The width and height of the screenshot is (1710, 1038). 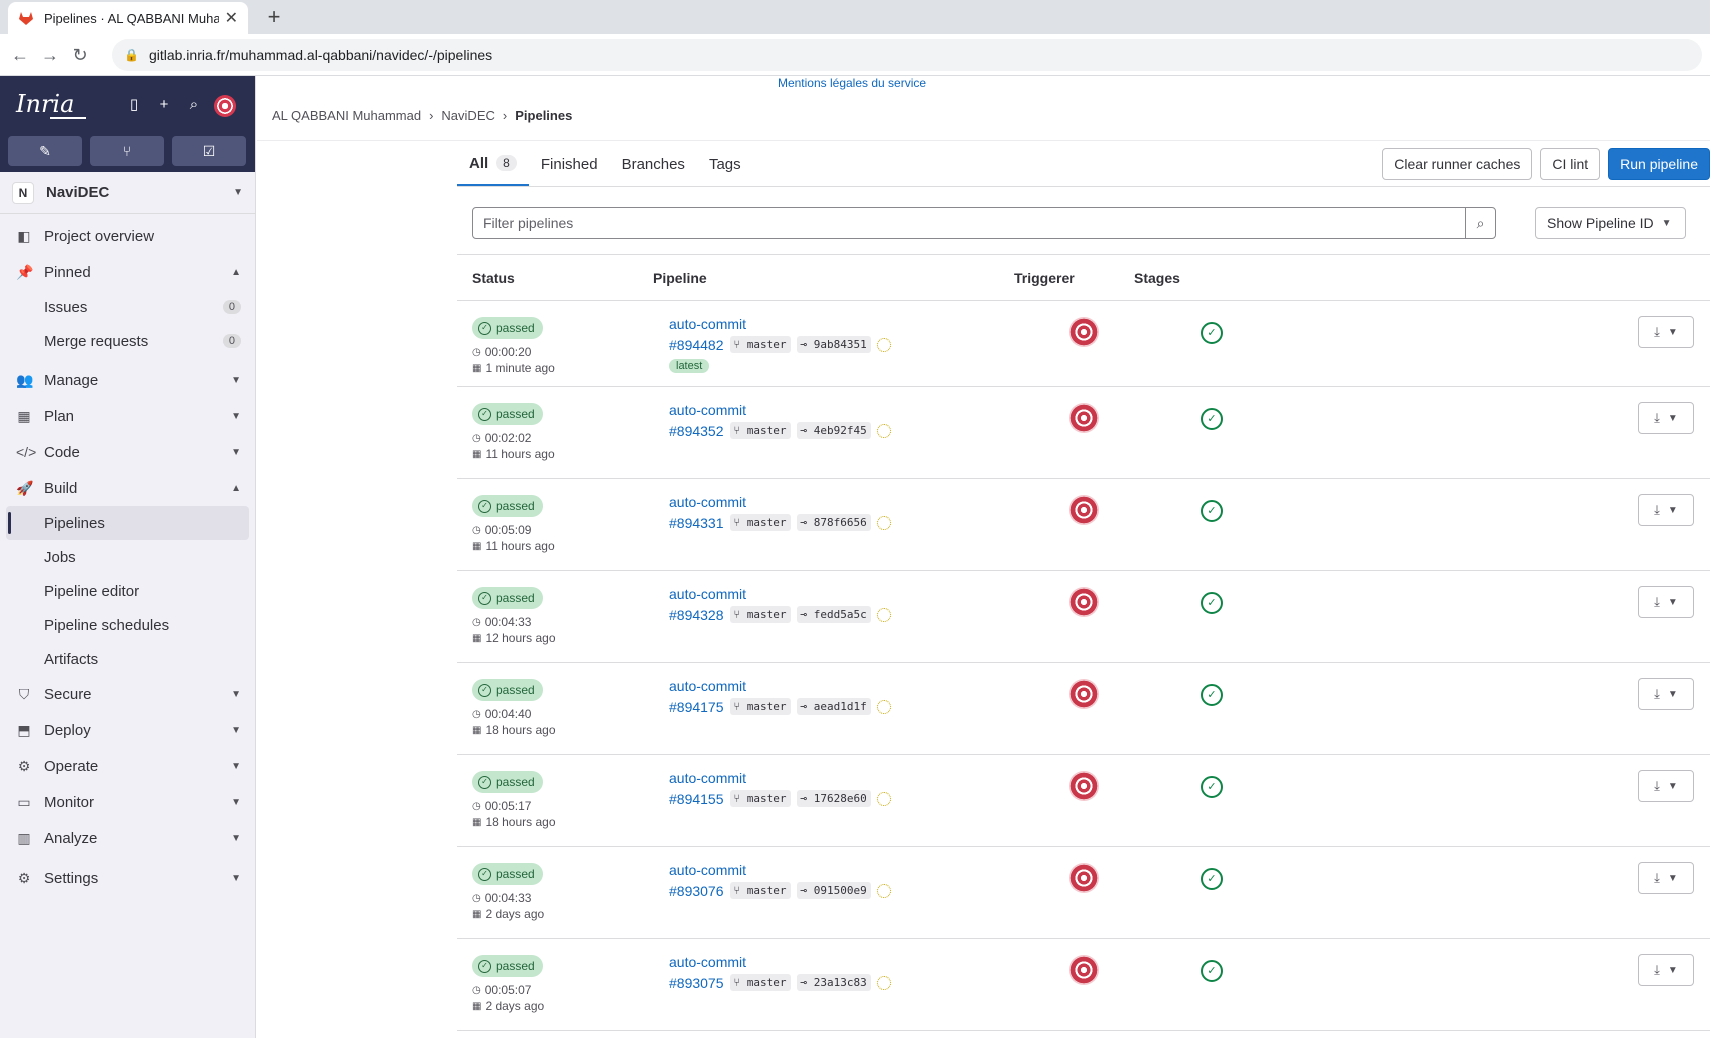 What do you see at coordinates (653, 164) in the screenshot?
I see `tab-branches: Branches` at bounding box center [653, 164].